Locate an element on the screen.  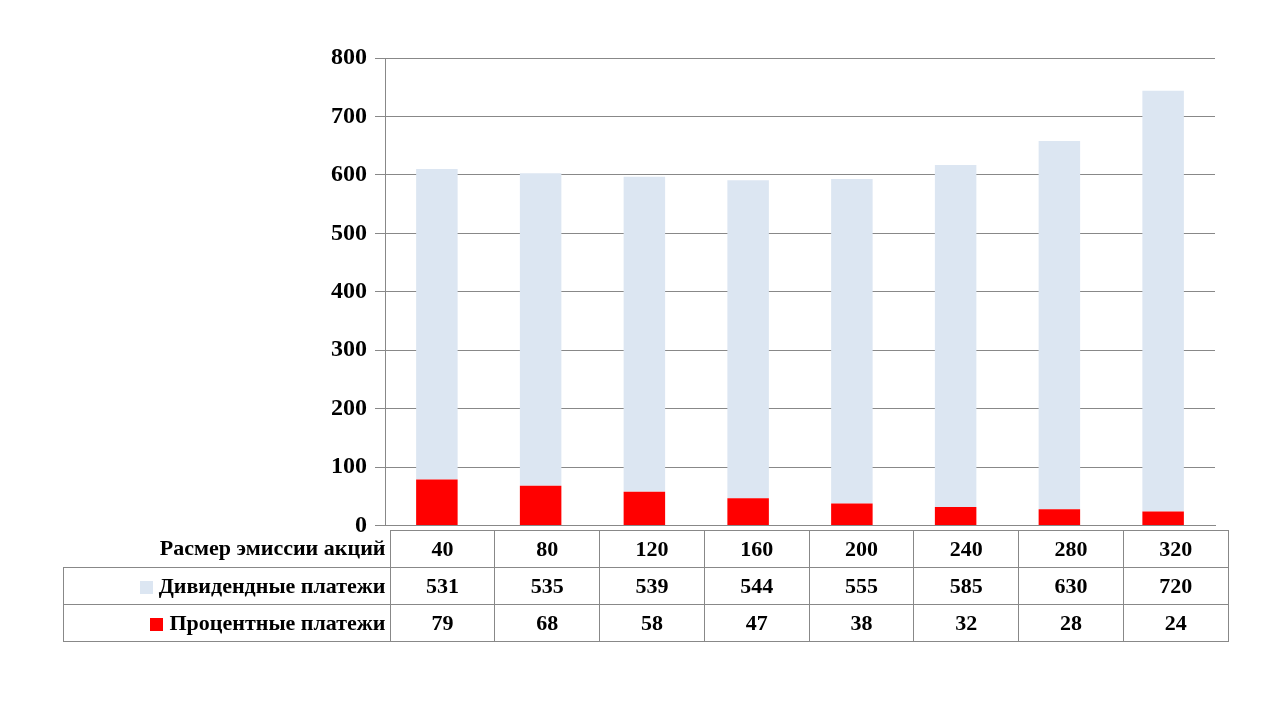
data-label: 32 is located at coordinates (966, 623).